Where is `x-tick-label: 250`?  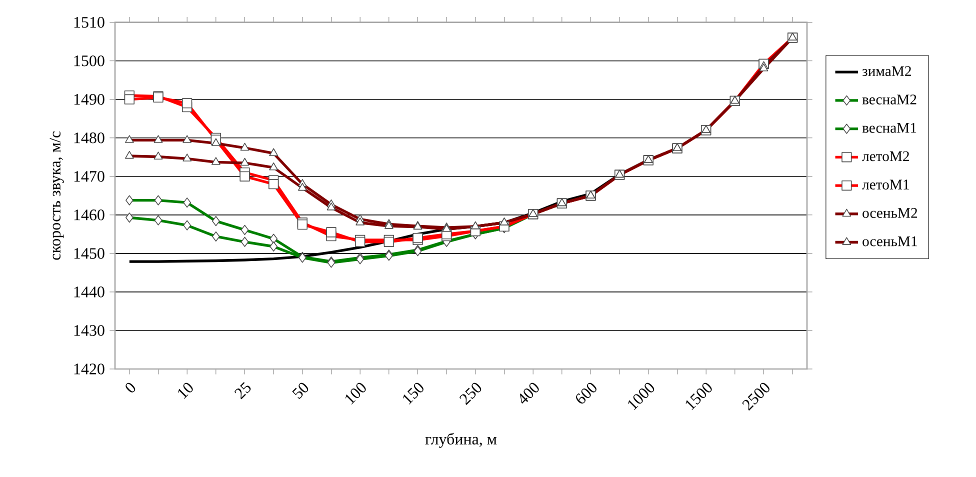
x-tick-label: 250 is located at coordinates (470, 393).